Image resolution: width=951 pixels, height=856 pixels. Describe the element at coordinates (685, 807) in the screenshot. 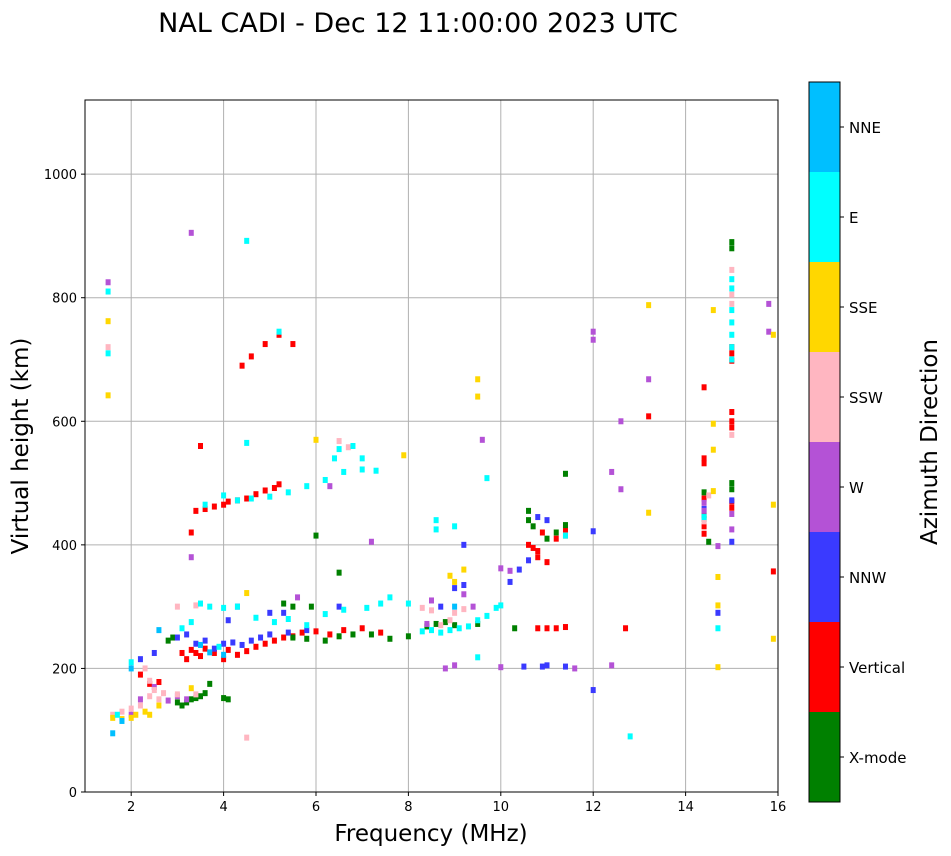

I see `x-tick-label: 14` at that location.